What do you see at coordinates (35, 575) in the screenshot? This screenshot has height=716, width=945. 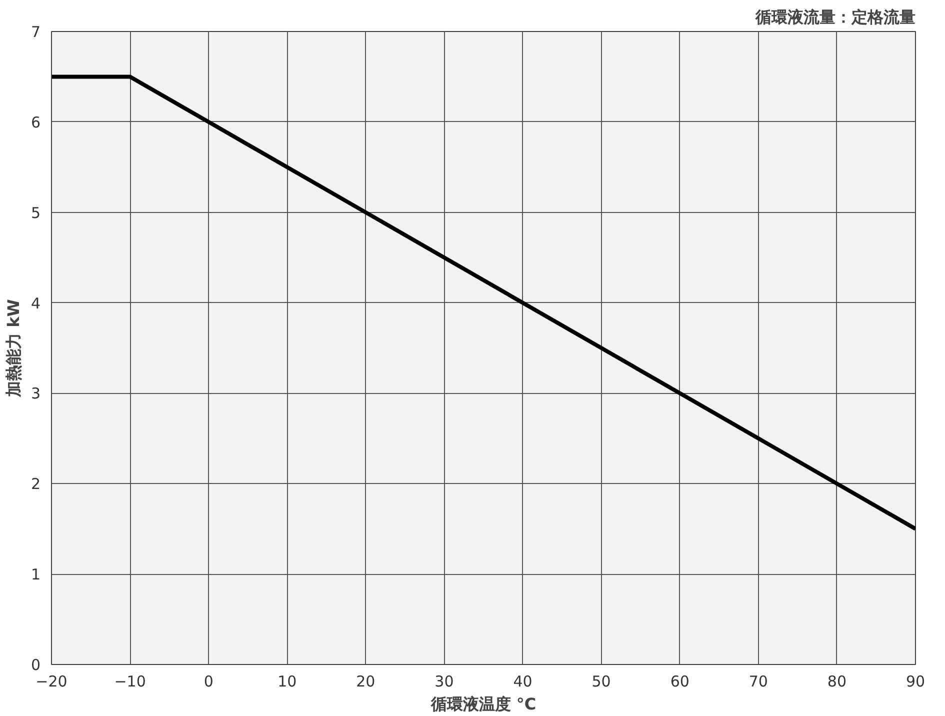 I see `y-tick-label: 1` at bounding box center [35, 575].